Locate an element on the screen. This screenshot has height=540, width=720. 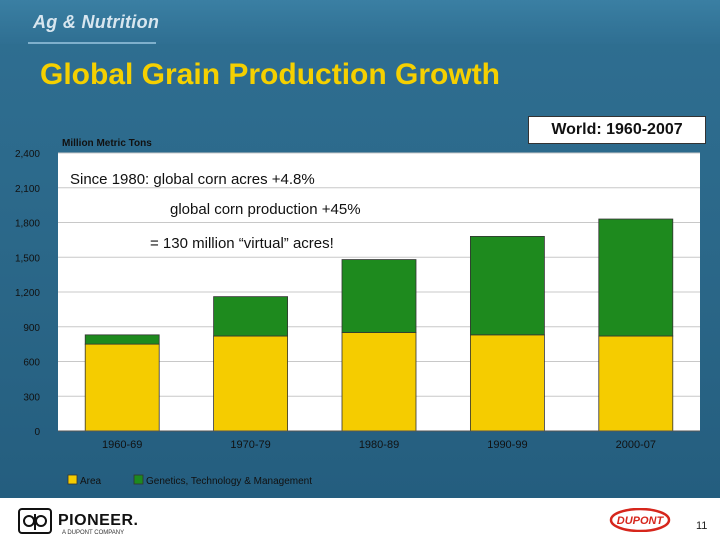
x-tick-label: 1990-99 is located at coordinates (507, 445).